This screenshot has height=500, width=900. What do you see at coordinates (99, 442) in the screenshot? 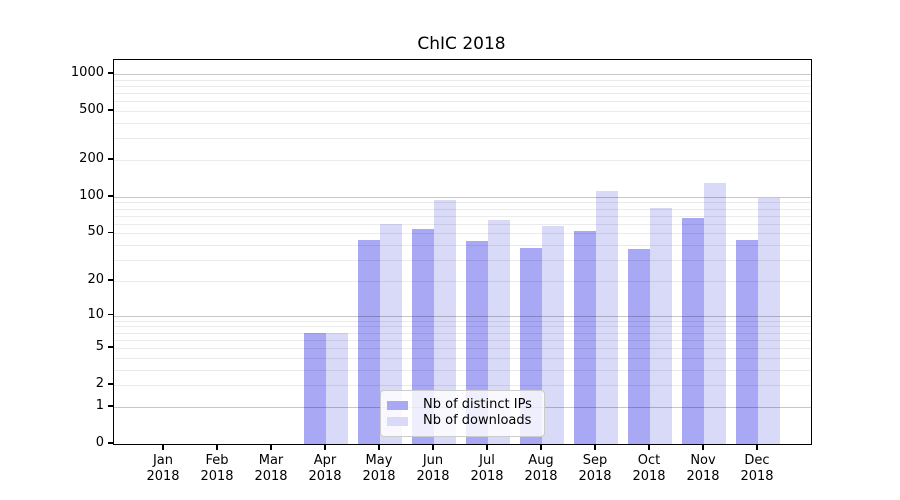
I see `y-tick-label: 0` at bounding box center [99, 442].